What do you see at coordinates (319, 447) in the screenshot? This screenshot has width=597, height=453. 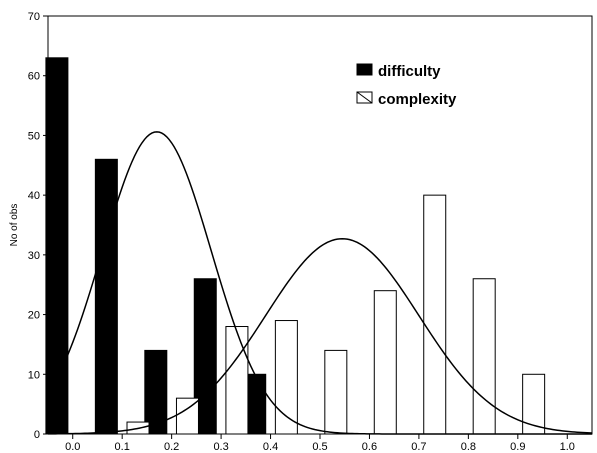 I see `x-tick-label: 0.5` at bounding box center [319, 447].